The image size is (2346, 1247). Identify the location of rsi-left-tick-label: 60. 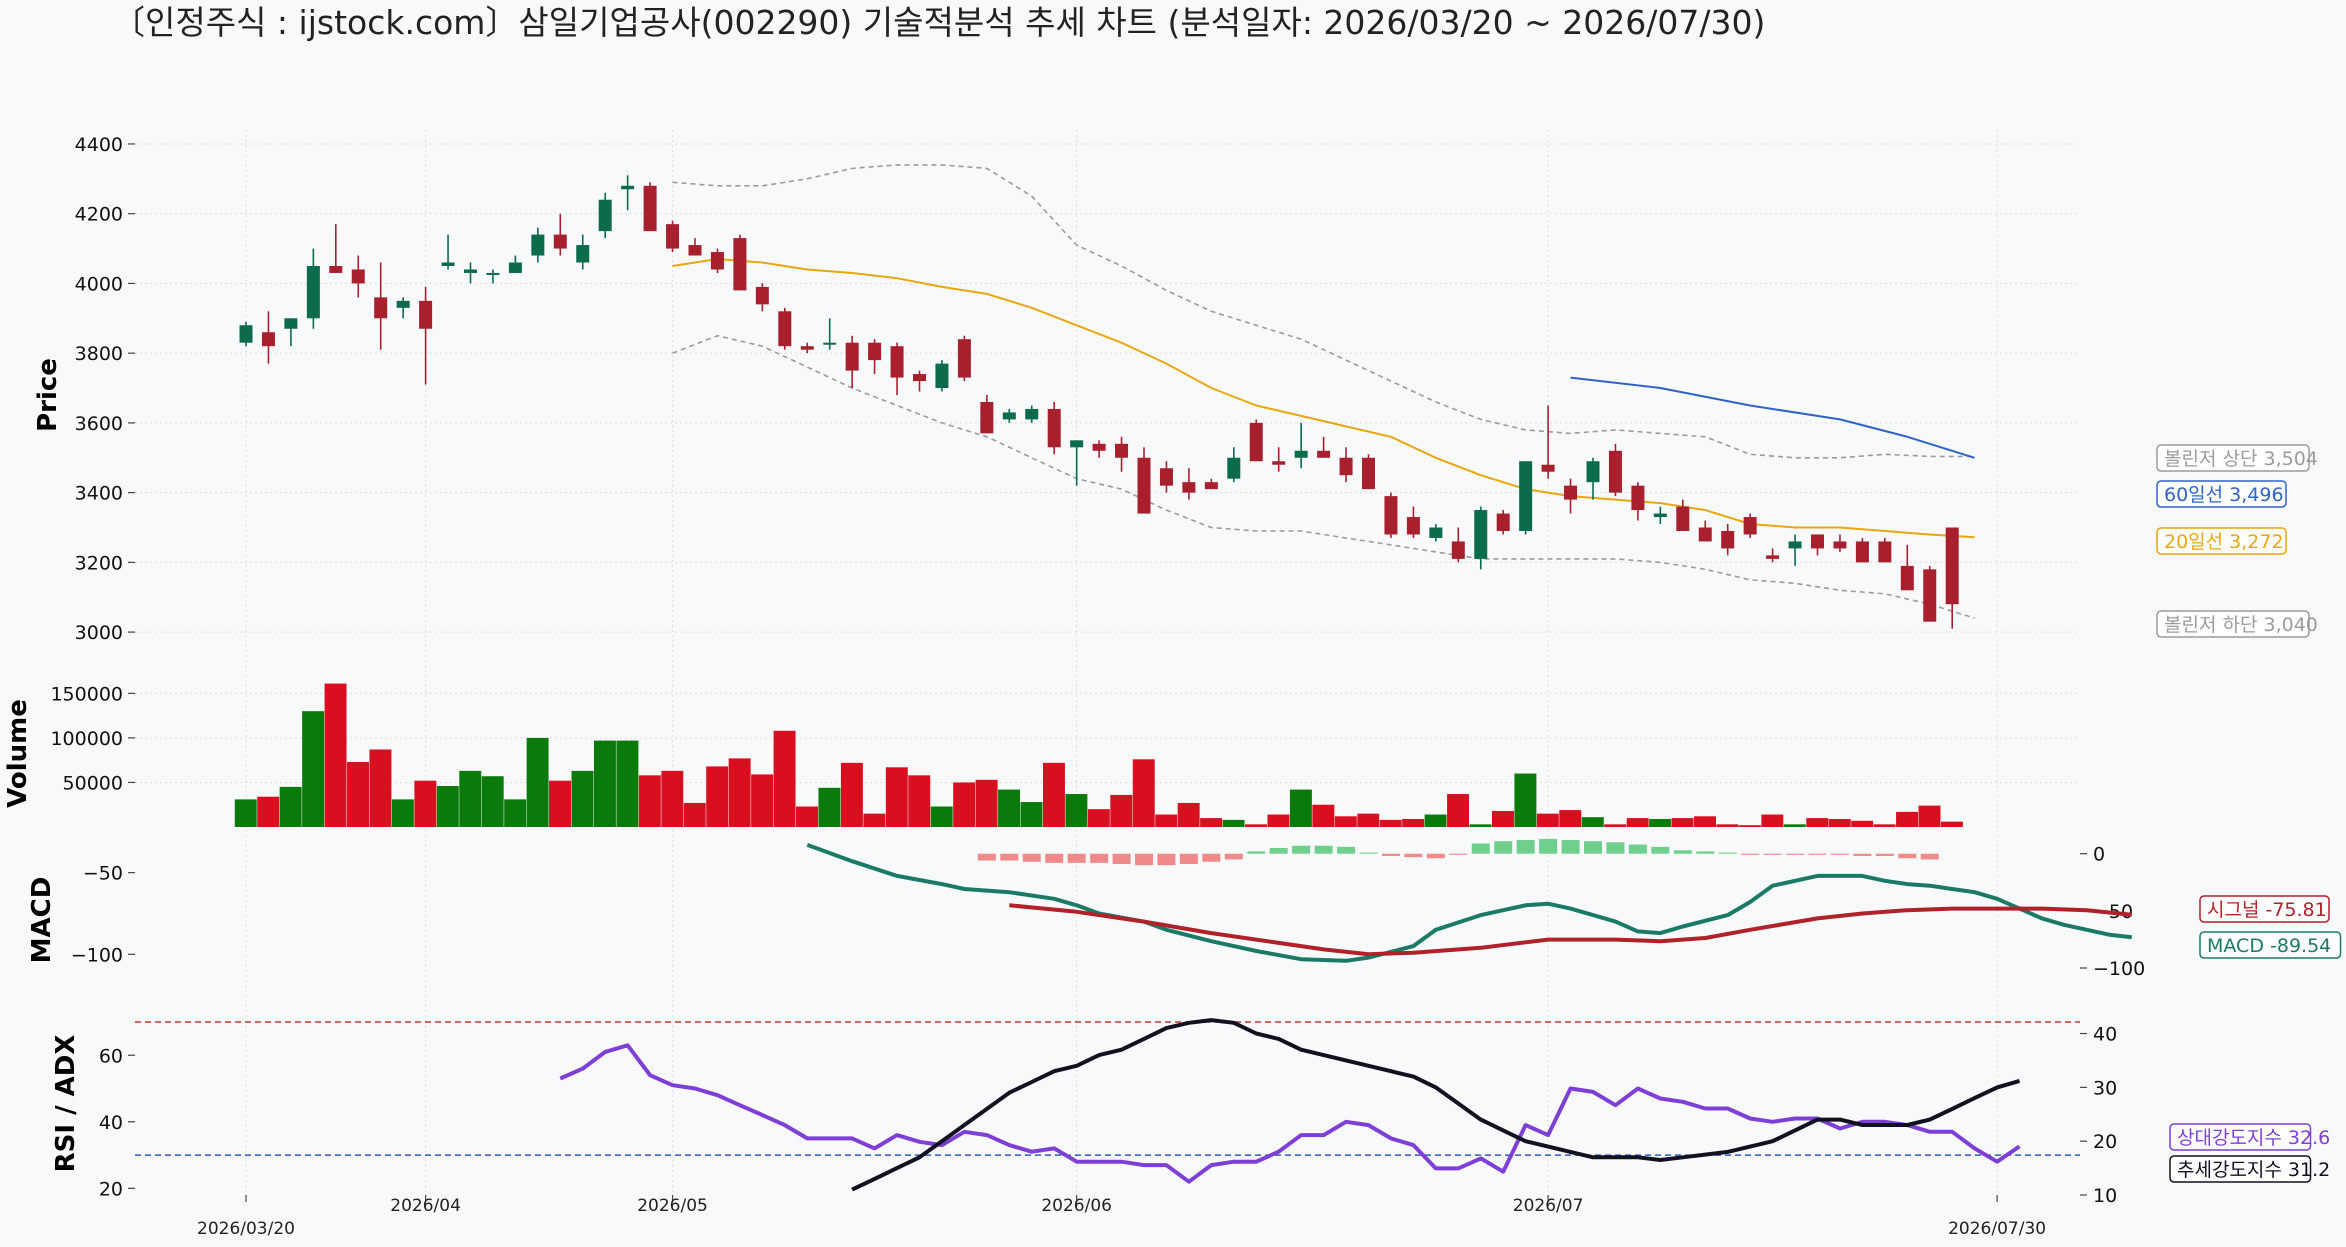
(111, 1056).